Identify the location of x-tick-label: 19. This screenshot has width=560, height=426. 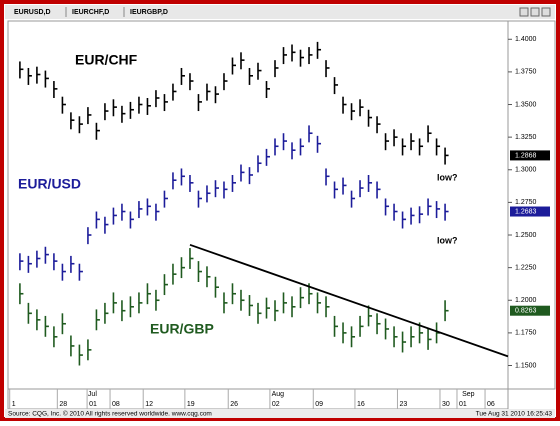
(191, 404).